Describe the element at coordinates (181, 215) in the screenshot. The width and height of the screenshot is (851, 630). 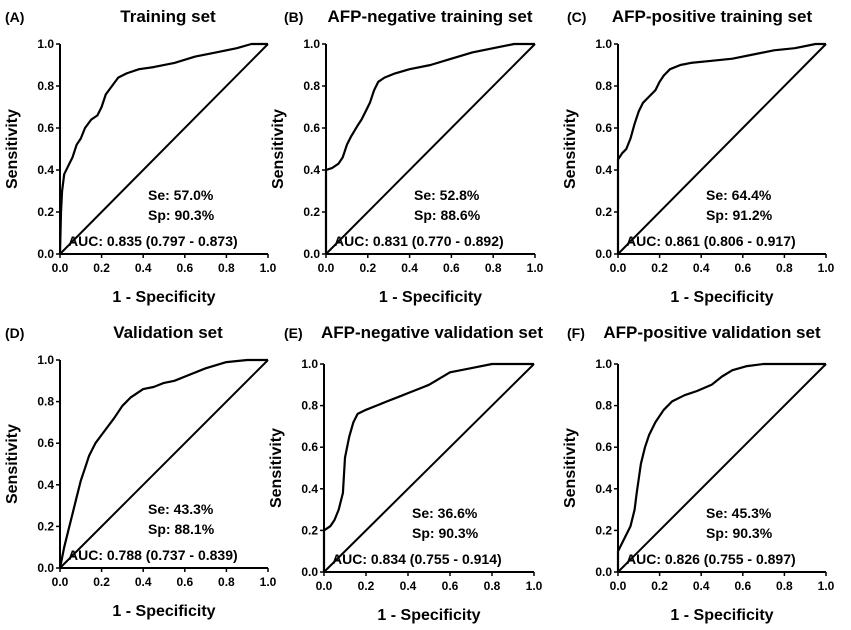
I see `specificity-value: Sp: 90.3%` at that location.